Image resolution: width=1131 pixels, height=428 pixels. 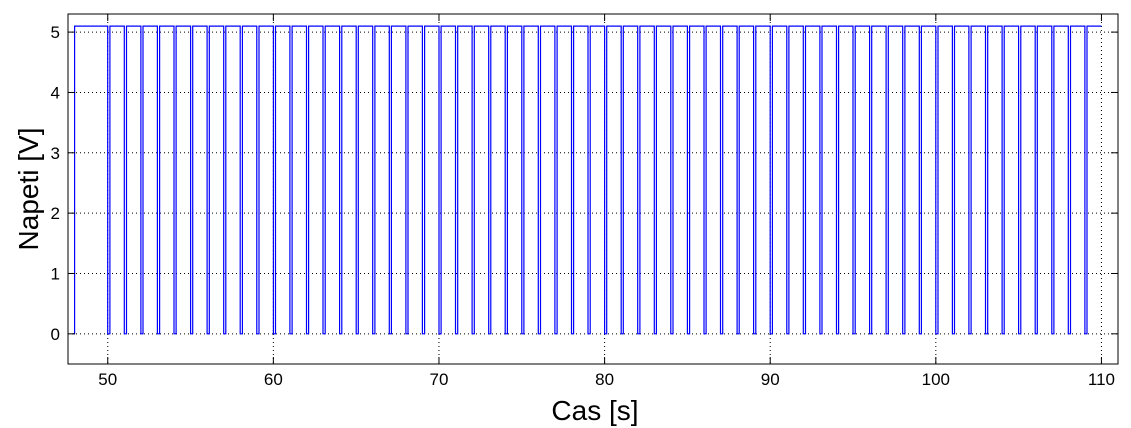 I want to click on y-tick-label: 3, so click(x=55, y=153).